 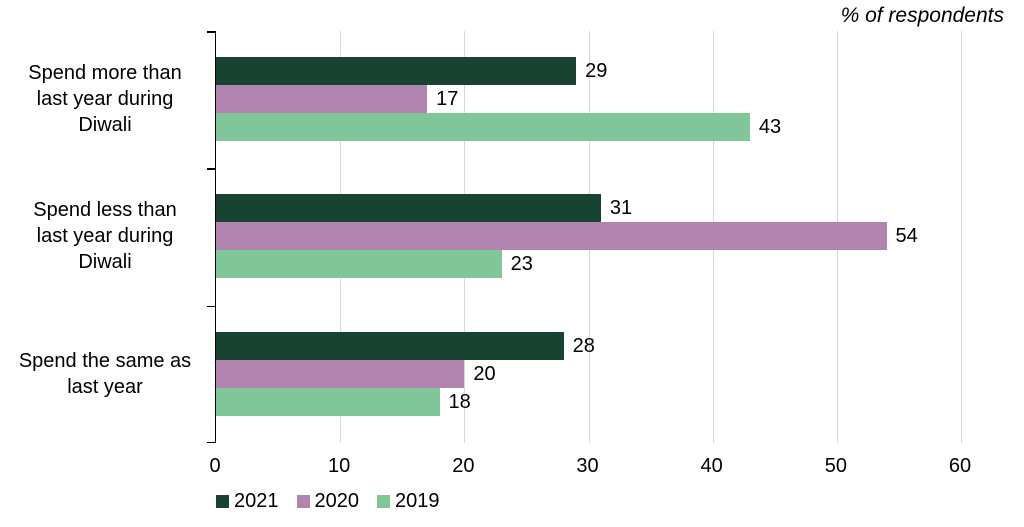 What do you see at coordinates (521, 264) in the screenshot?
I see `value-label: 23` at bounding box center [521, 264].